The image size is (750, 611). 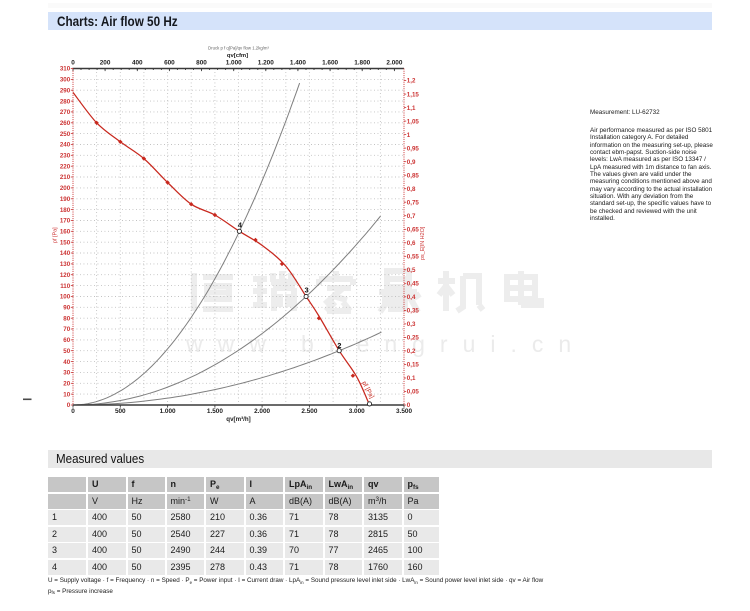 What do you see at coordinates (65, 166) in the screenshot?
I see `svg-text: 220` at bounding box center [65, 166].